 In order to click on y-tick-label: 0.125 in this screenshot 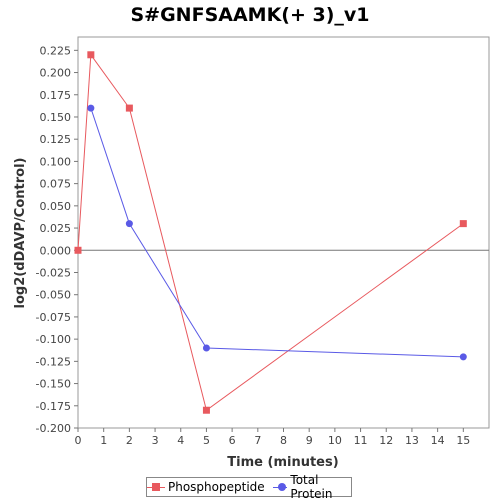, I will do `click(56, 139)`.